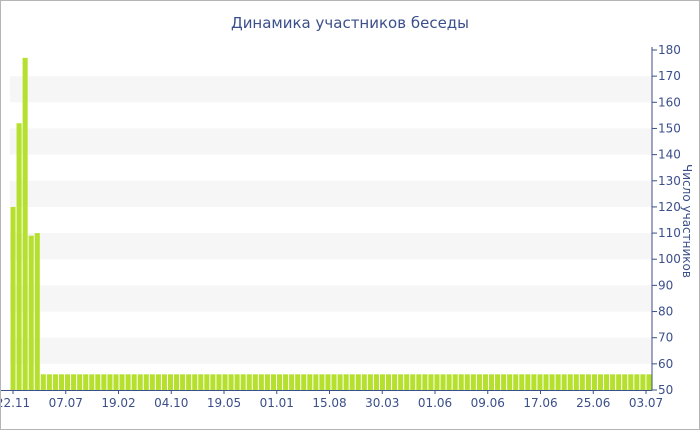 The image size is (700, 430). I want to click on x-tick-label: 17.06, so click(540, 403).